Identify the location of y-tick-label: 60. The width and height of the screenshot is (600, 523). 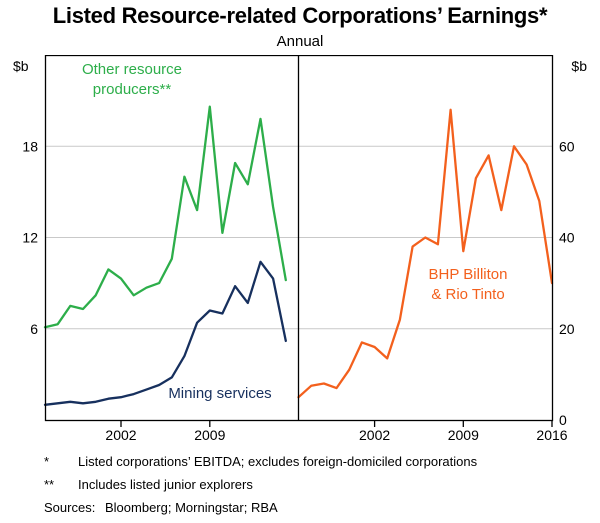
(567, 146).